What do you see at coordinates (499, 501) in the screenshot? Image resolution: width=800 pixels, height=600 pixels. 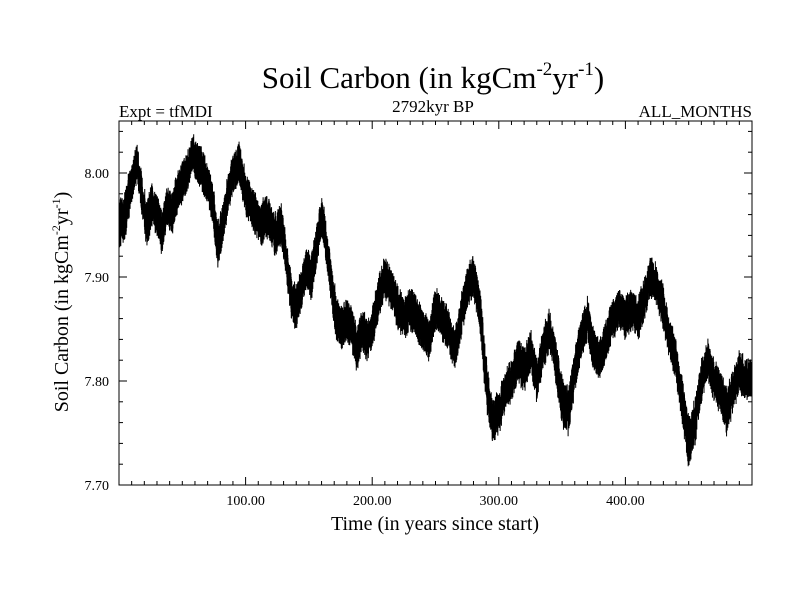 I see `x-tick-label: 300.00` at bounding box center [499, 501].